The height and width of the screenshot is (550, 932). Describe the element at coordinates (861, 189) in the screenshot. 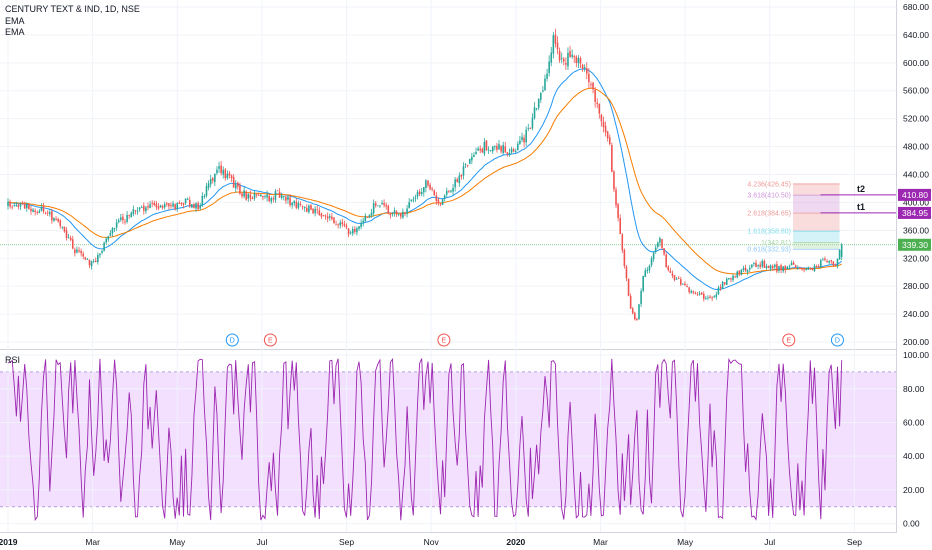

I see `target-label-t2: t2` at that location.